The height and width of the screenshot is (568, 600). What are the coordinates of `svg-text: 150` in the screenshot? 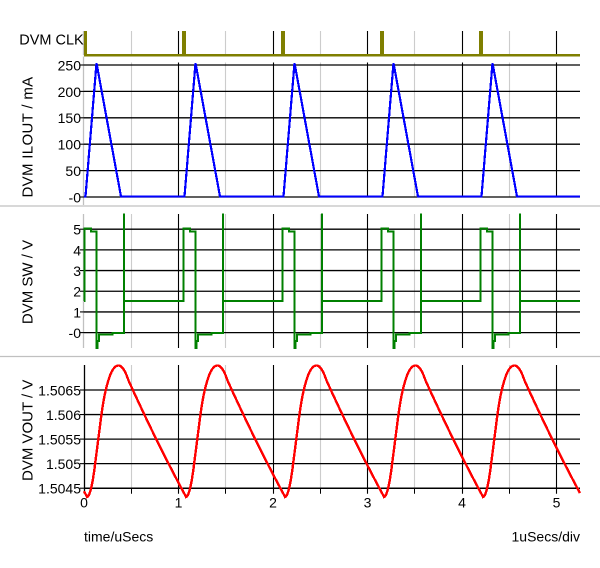 It's located at (70, 118).